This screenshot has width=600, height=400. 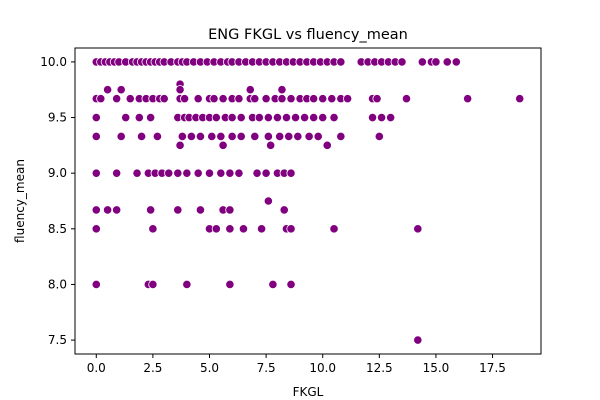 I want to click on x-tick-label: 7.5, so click(x=266, y=368).